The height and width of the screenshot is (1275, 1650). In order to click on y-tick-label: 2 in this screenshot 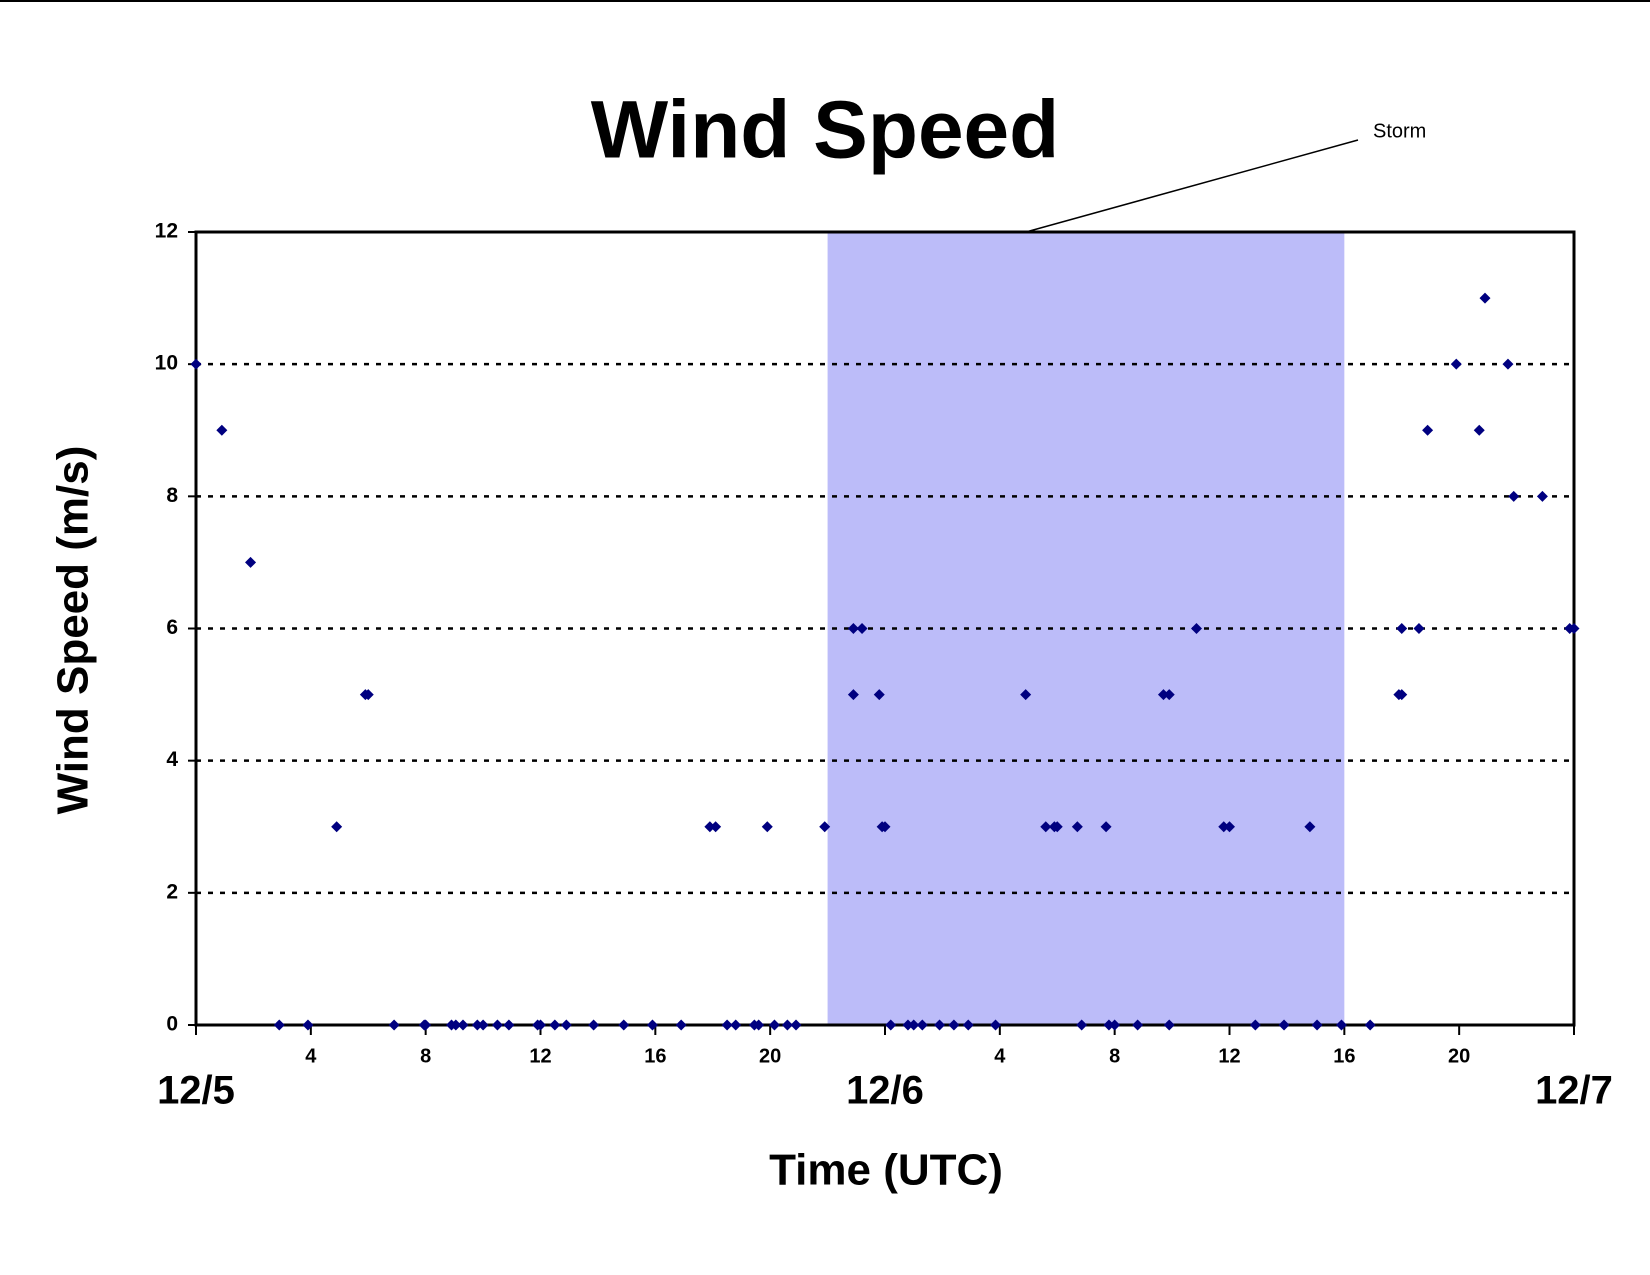, I will do `click(172, 891)`.